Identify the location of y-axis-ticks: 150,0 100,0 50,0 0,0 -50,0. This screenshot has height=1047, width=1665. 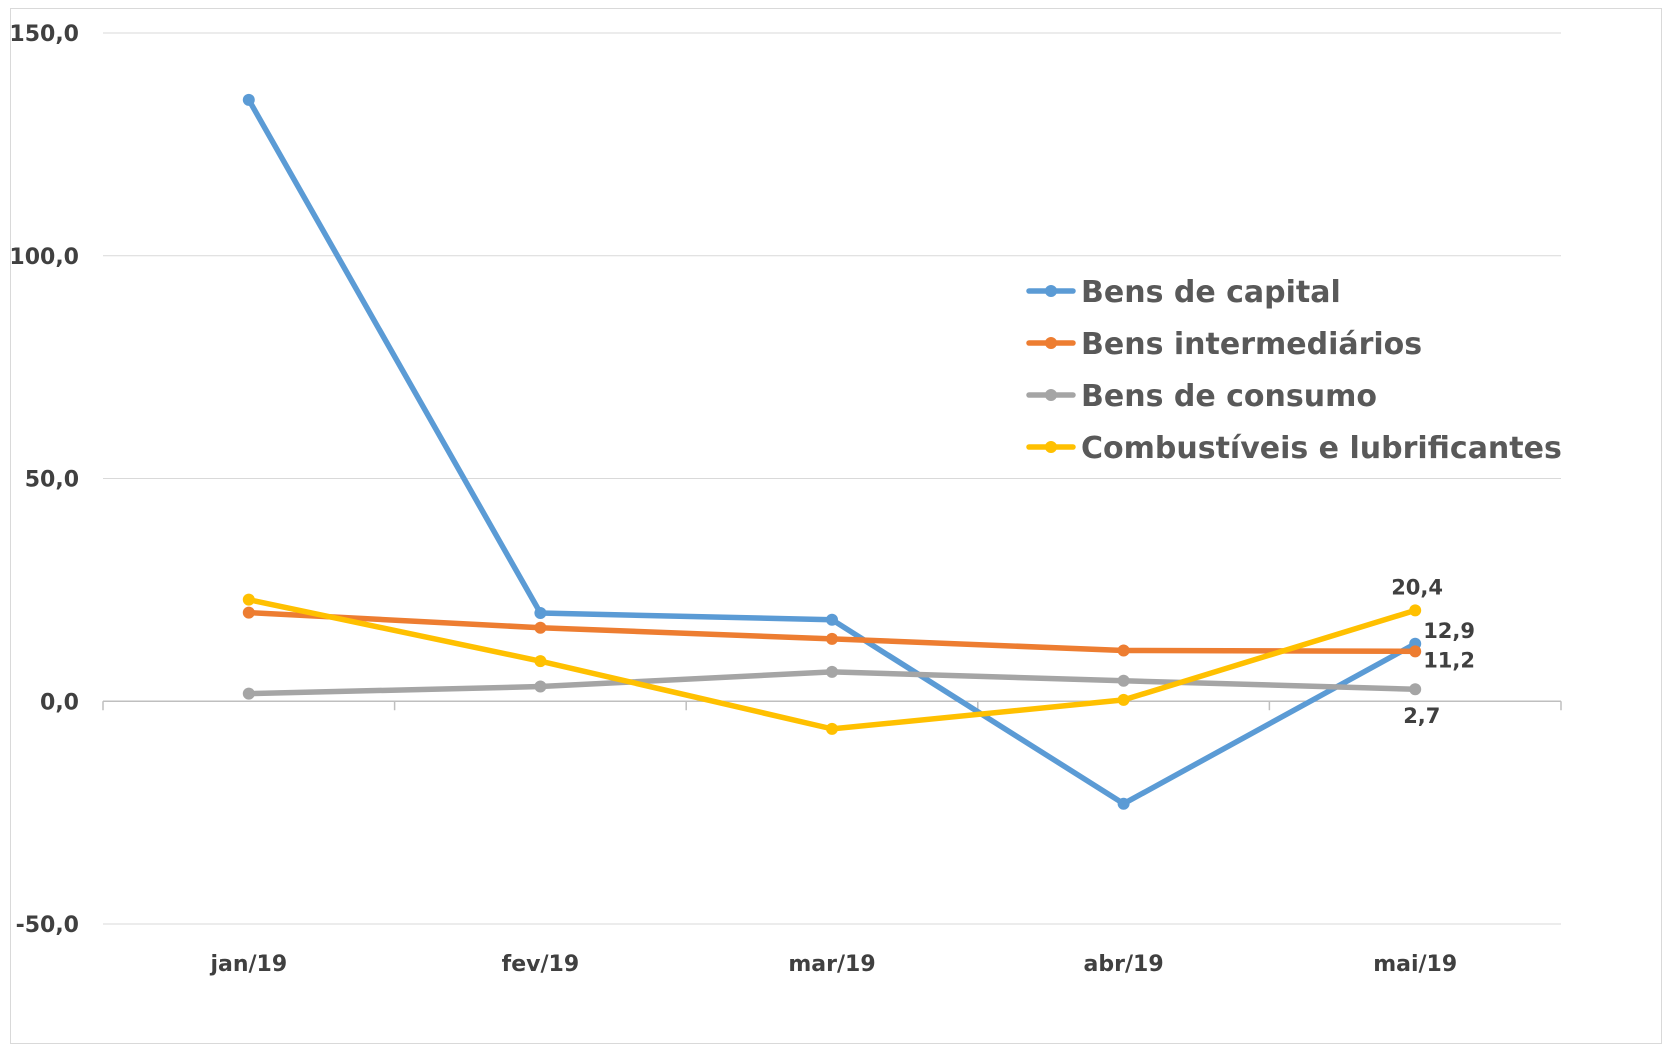
(45, 480).